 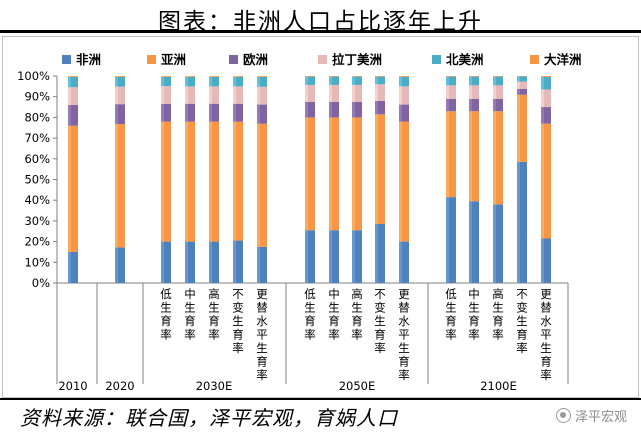 What do you see at coordinates (37, 117) in the screenshot?
I see `y-tick-label: 80%` at bounding box center [37, 117].